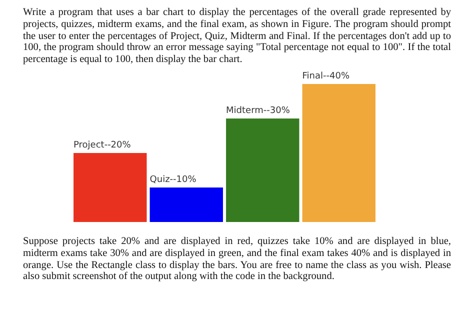 Image resolution: width=474 pixels, height=319 pixels. Describe the element at coordinates (121, 145) in the screenshot. I see `data-label: 20%` at that location.